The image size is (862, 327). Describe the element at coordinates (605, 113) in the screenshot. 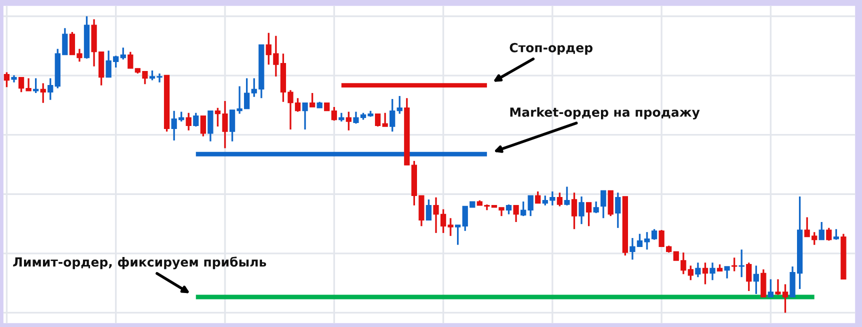

I see `annotation: Market-ордер на продажу` at that location.